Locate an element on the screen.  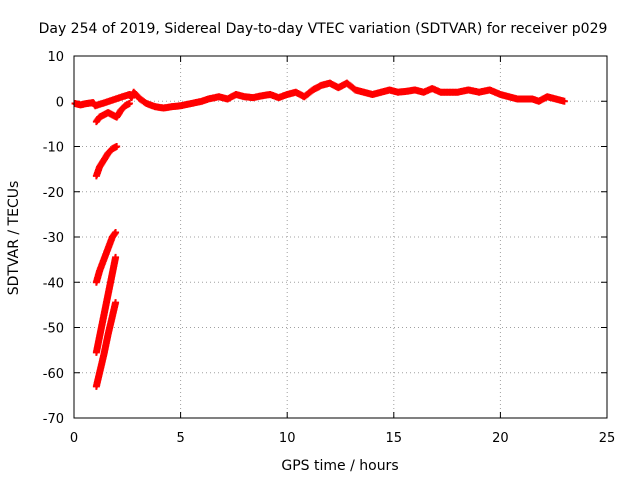
series-main-band is located at coordinates (319, 95).